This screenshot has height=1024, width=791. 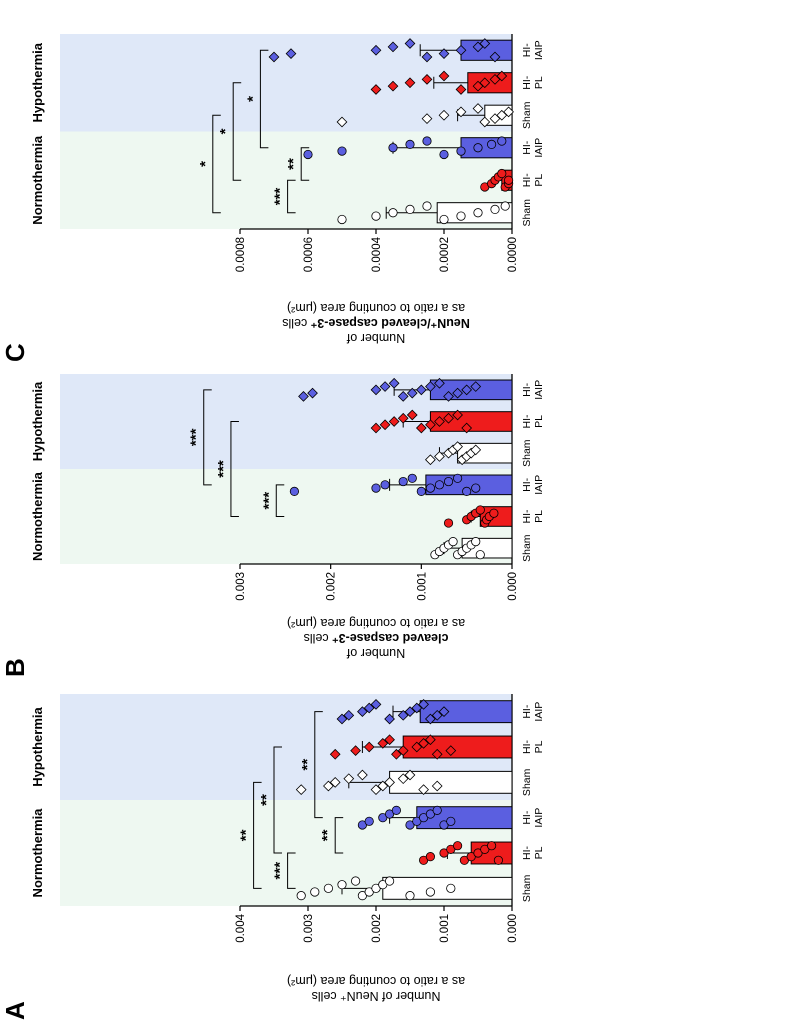 What do you see at coordinates (15, 1010) in the screenshot?
I see `panel-letter: A` at bounding box center [15, 1010].